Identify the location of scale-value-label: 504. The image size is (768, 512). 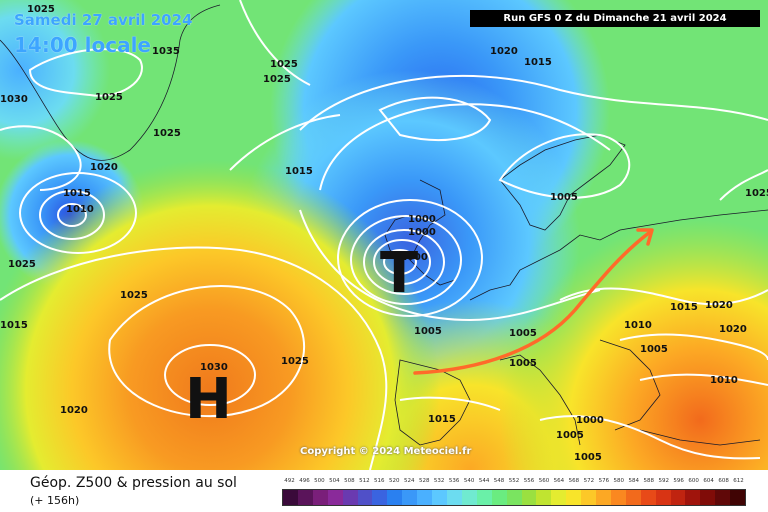
(334, 481).